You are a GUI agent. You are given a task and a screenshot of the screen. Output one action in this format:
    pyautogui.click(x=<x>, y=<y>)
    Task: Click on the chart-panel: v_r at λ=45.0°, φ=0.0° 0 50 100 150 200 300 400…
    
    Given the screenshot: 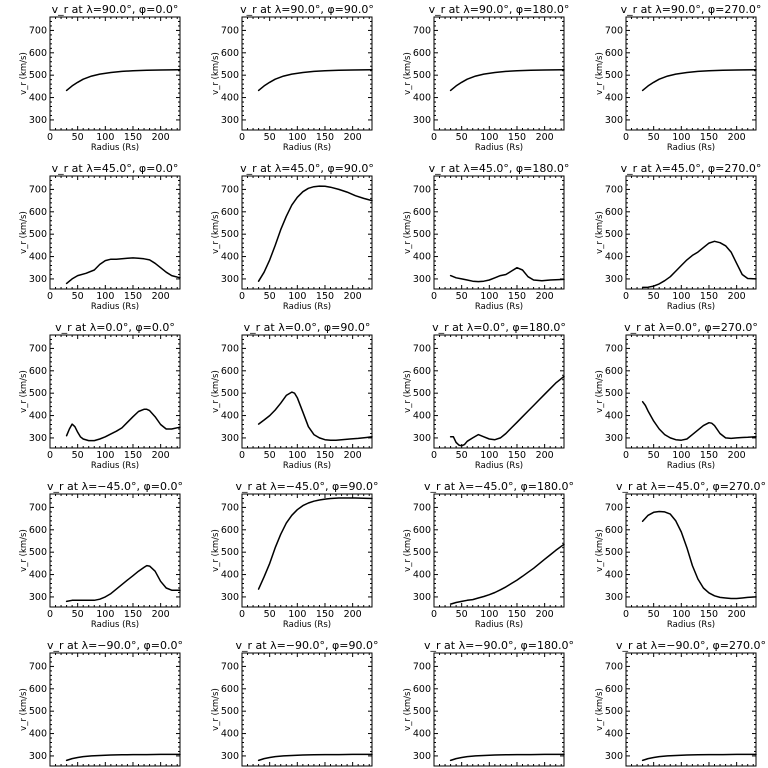 What is the action you would take?
    pyautogui.click(x=100, y=237)
    